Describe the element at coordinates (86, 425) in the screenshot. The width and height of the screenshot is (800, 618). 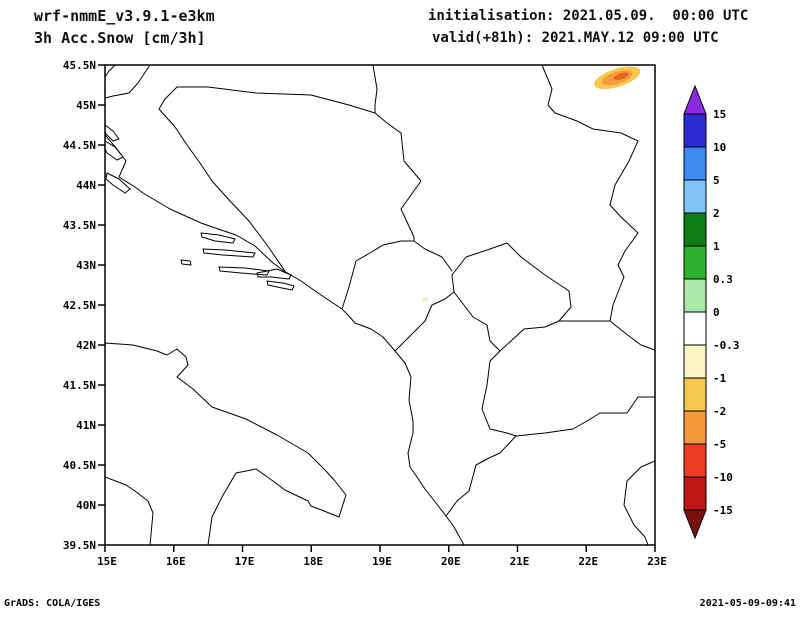
I see `y-tick-label: 41N` at that location.